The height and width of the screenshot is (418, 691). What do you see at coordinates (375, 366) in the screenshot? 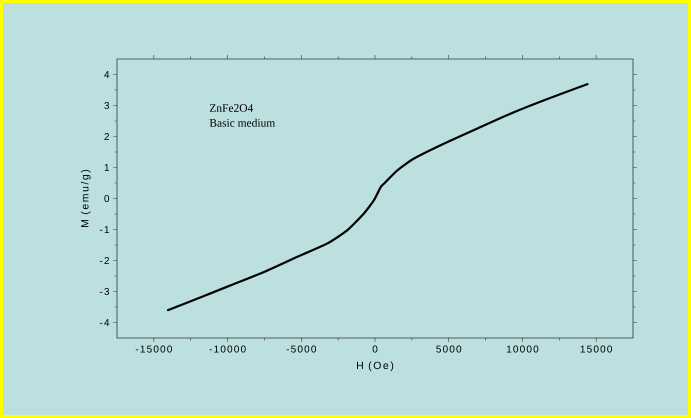
I see `x-axis-title: H (Oe)` at bounding box center [375, 366].